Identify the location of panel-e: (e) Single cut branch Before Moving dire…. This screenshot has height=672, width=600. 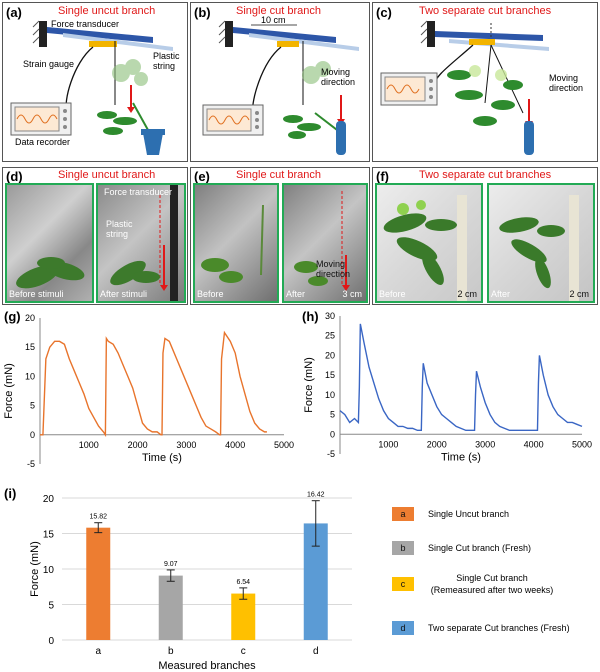
(280, 236).